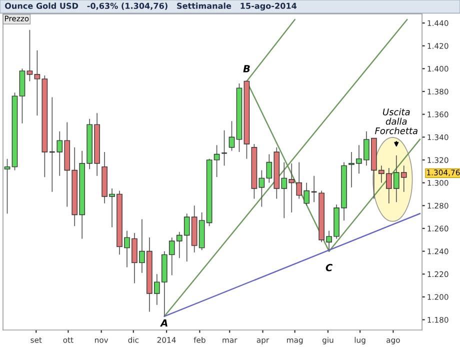 Image resolution: width=460 pixels, height=347 pixels. Describe the element at coordinates (164, 322) in the screenshot. I see `annotation: A` at that location.